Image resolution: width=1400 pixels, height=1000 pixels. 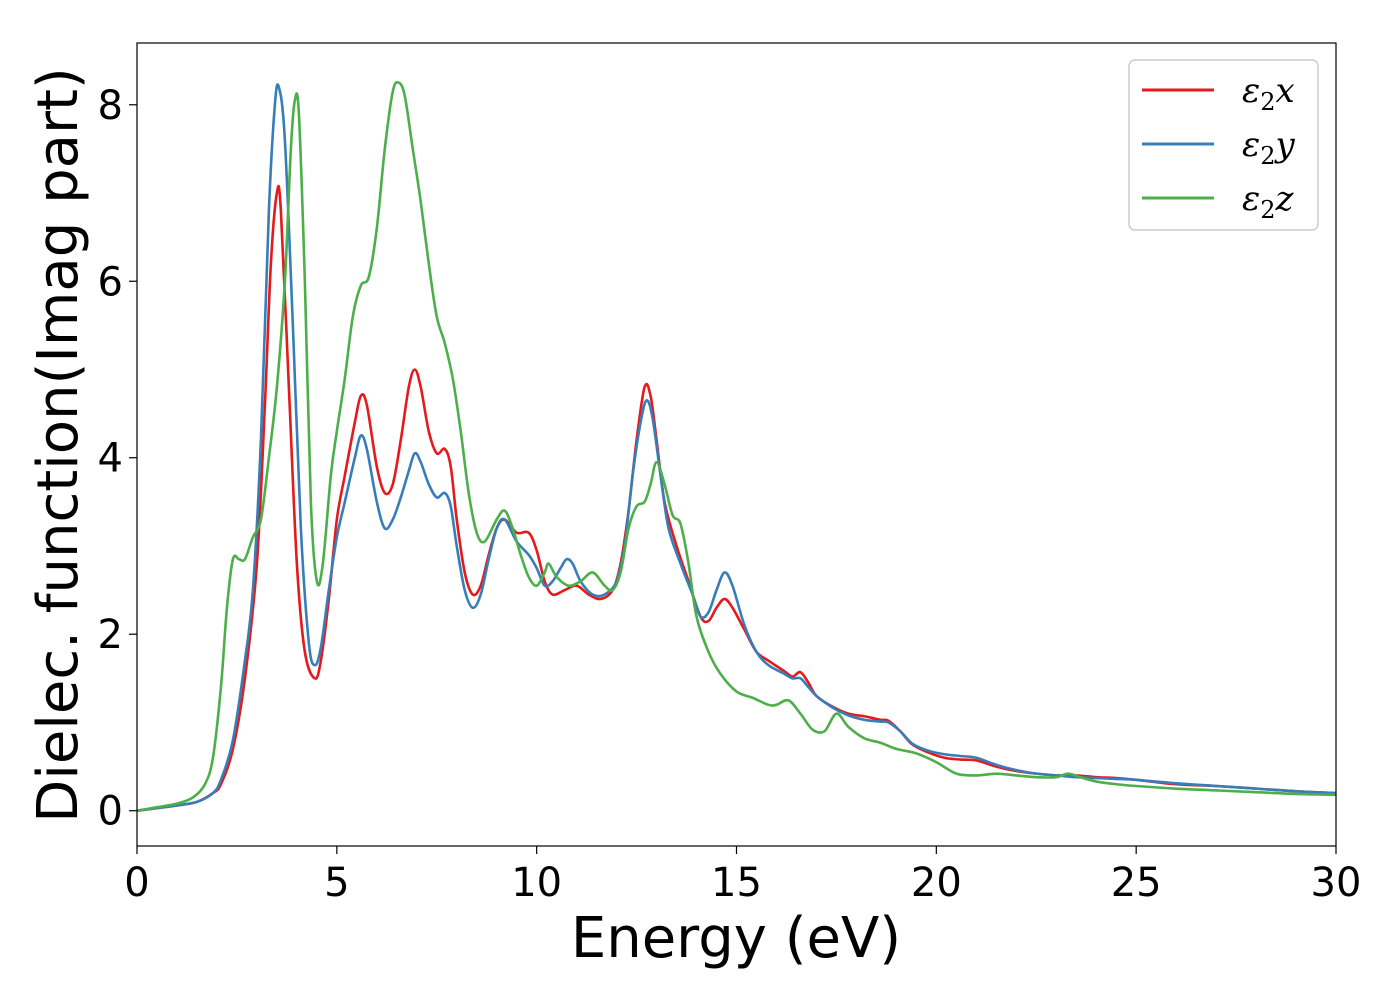 I want to click on legend-label-x: ε2x, so click(x=1268, y=93).